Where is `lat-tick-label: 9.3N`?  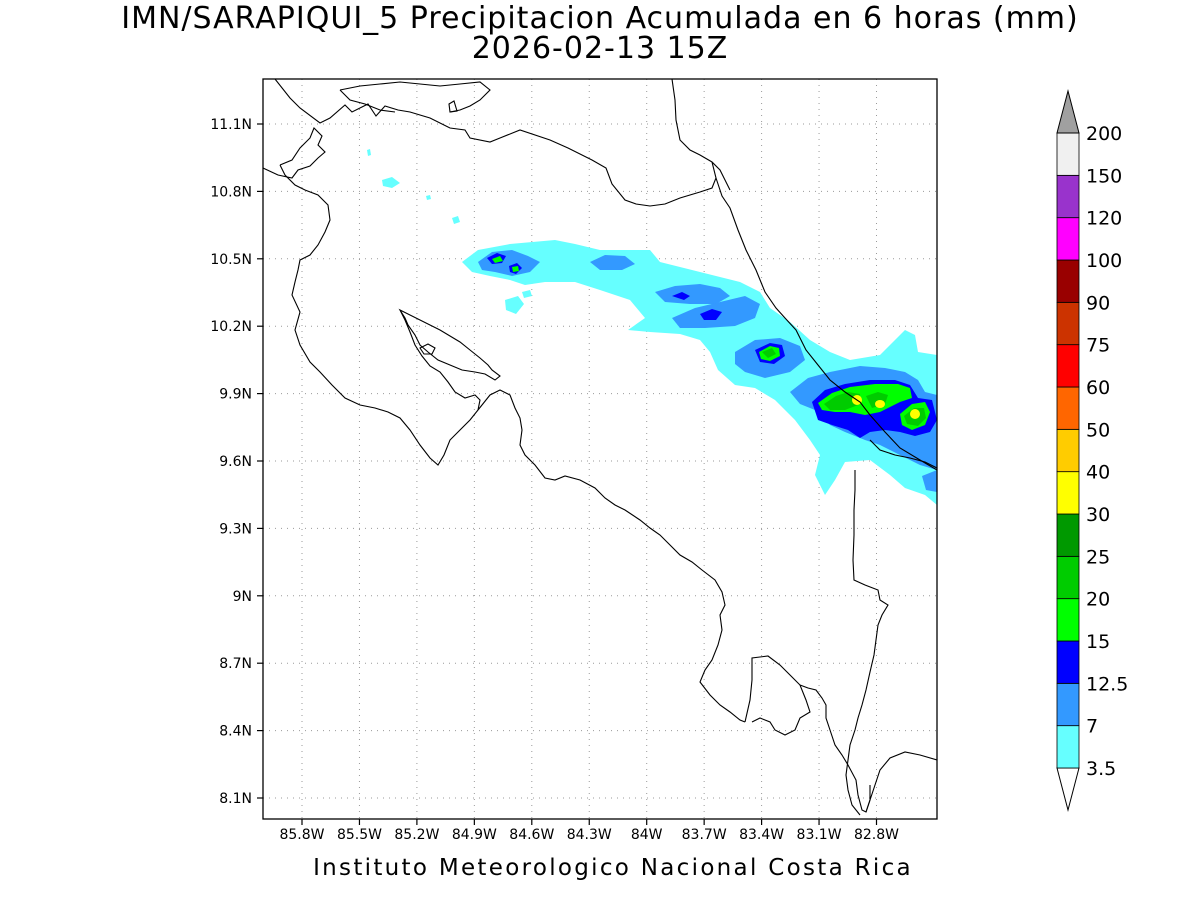 lat-tick-label: 9.3N is located at coordinates (235, 529).